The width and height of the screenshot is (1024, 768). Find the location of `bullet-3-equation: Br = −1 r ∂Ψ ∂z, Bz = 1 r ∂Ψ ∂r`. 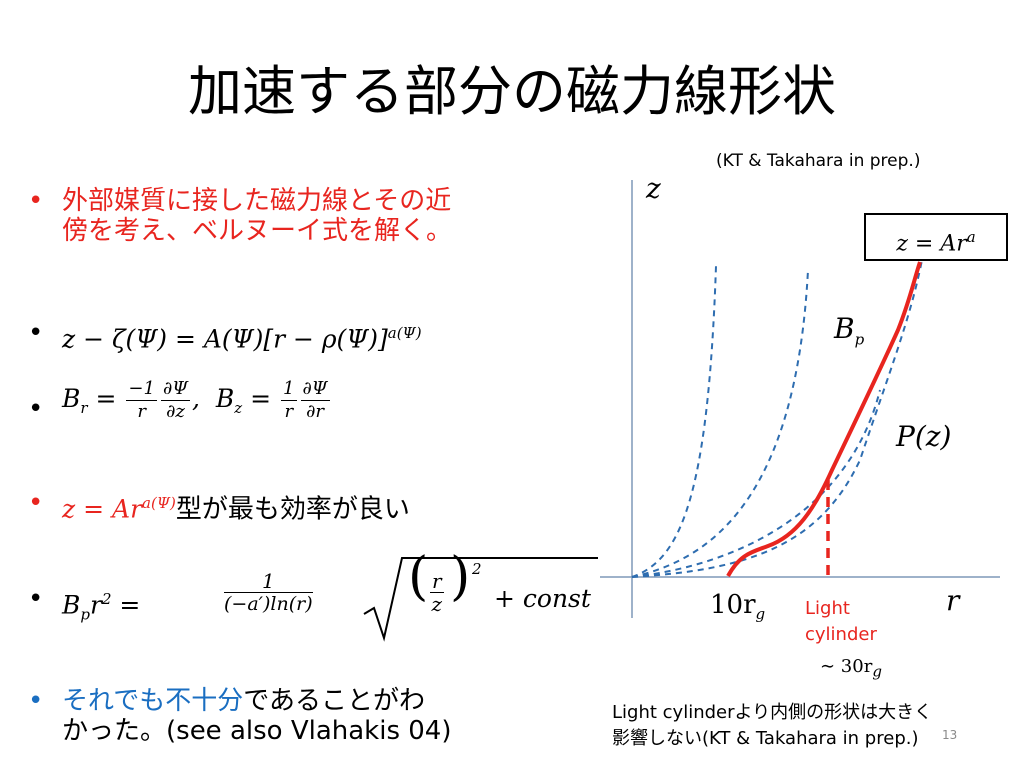

bullet-3-equation: Br = −1 r ∂Ψ ∂z, Bz = 1 r ∂Ψ ∂r is located at coordinates (196, 400).